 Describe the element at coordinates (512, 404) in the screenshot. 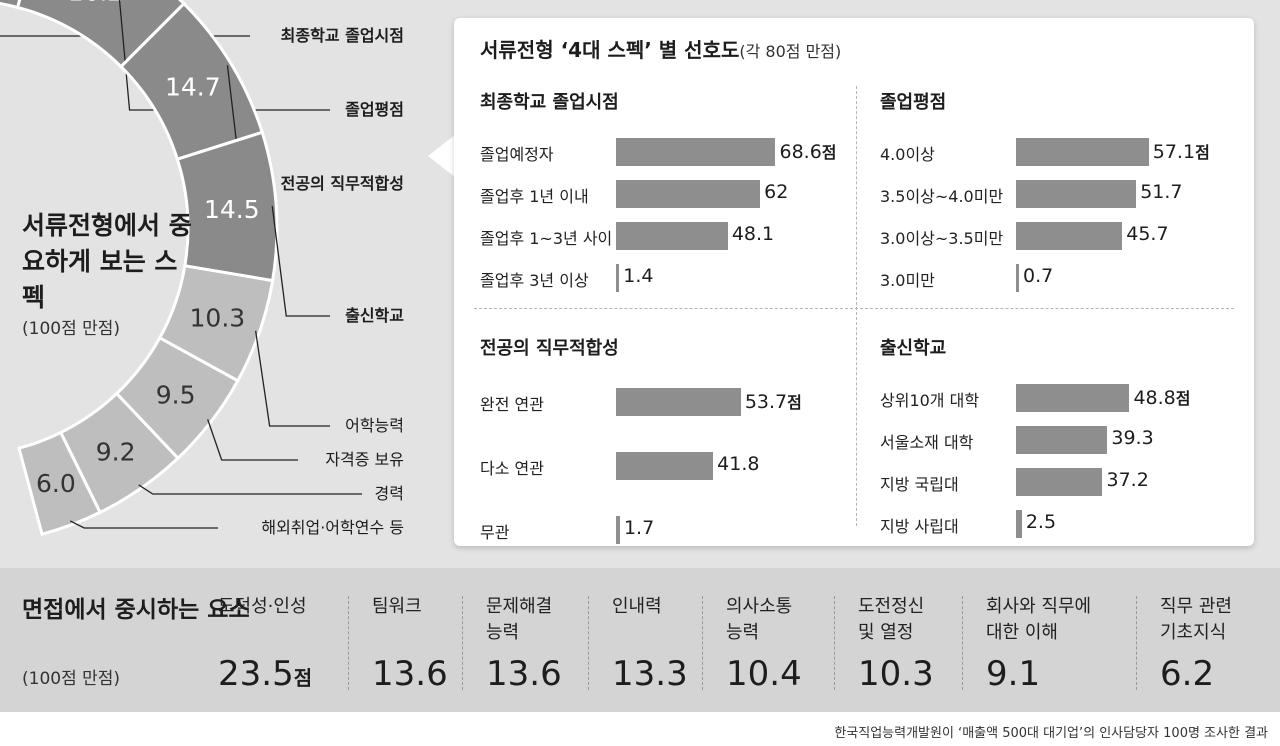

I see `bar-category-label: 완전 연관` at that location.